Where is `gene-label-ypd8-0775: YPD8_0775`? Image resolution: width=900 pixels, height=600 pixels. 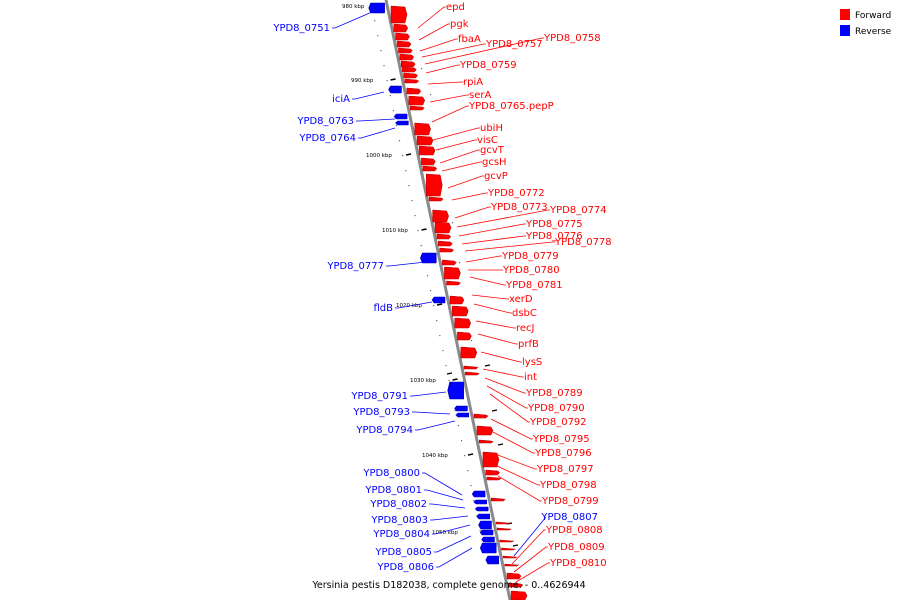 gene-label-ypd8-0775: YPD8_0775 is located at coordinates (554, 224).